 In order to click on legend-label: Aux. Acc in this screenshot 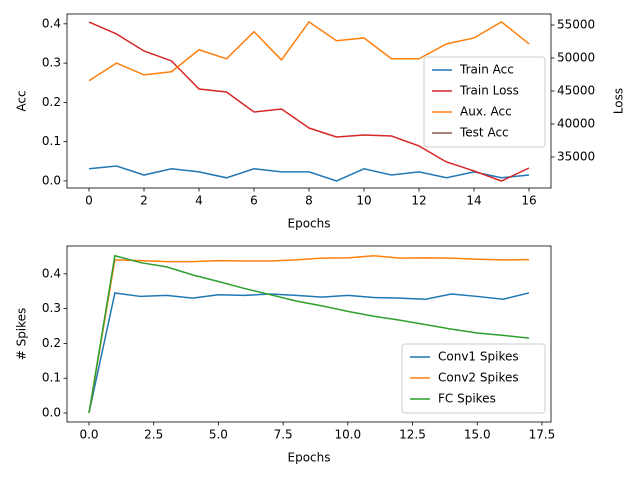, I will do `click(486, 112)`.